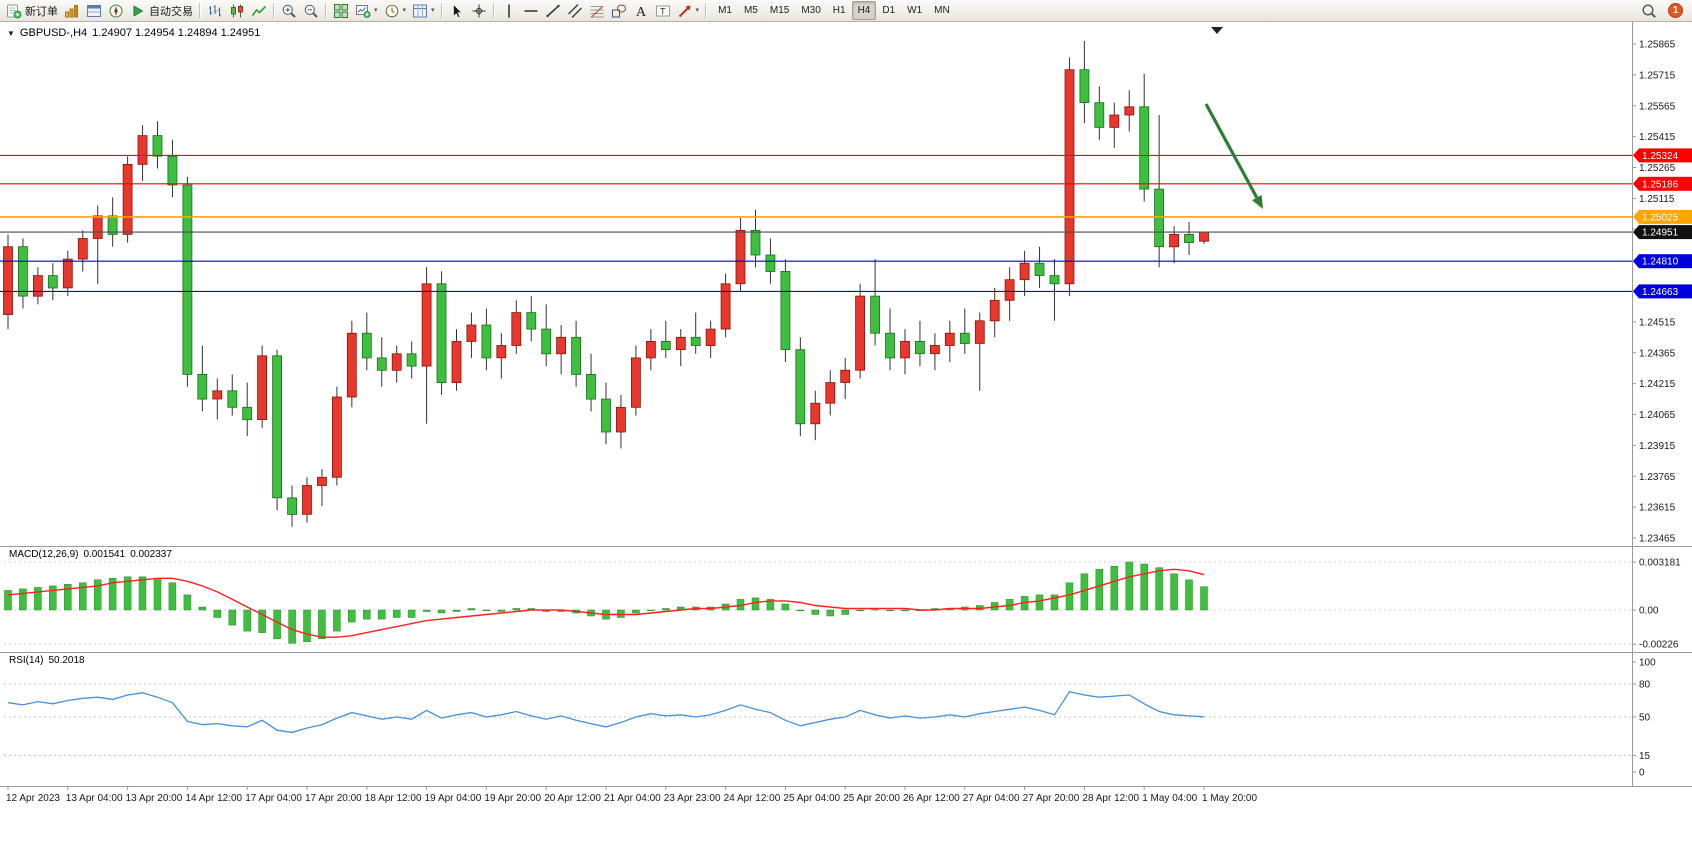 This screenshot has height=852, width=1692. What do you see at coordinates (688, 11) in the screenshot?
I see `arrows-button: ▾` at bounding box center [688, 11].